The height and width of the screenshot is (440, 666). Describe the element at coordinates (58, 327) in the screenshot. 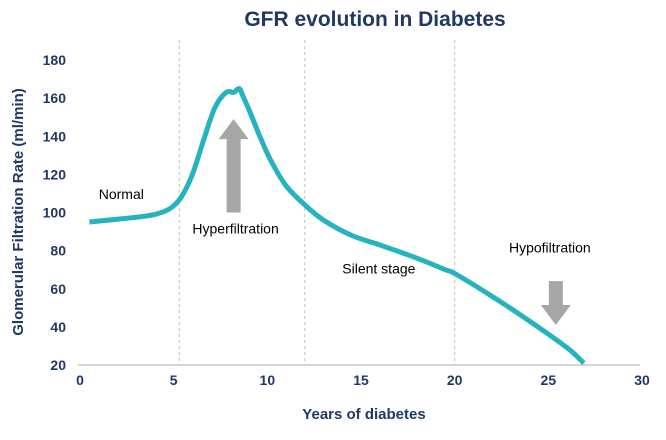

I see `y-tick-label: 40` at that location.